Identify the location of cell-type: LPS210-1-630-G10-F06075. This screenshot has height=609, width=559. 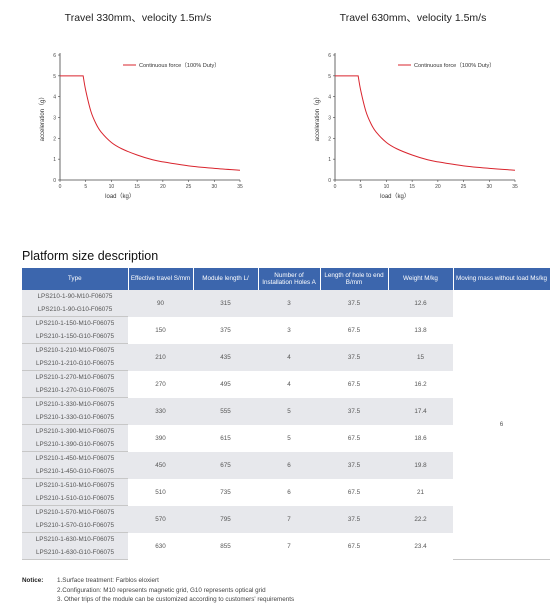
(75, 553).